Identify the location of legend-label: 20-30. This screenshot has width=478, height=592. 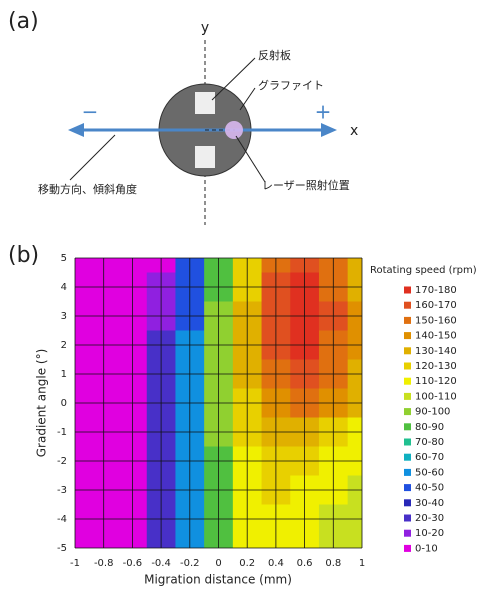
(429, 518).